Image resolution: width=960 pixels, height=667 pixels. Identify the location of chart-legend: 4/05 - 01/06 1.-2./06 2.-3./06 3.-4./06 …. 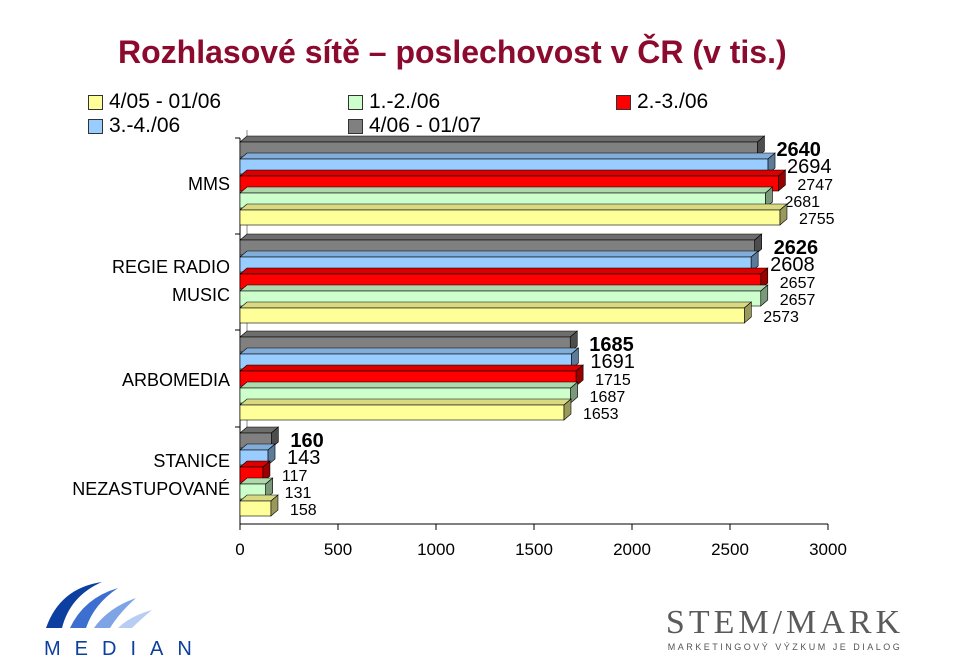
(438, 115).